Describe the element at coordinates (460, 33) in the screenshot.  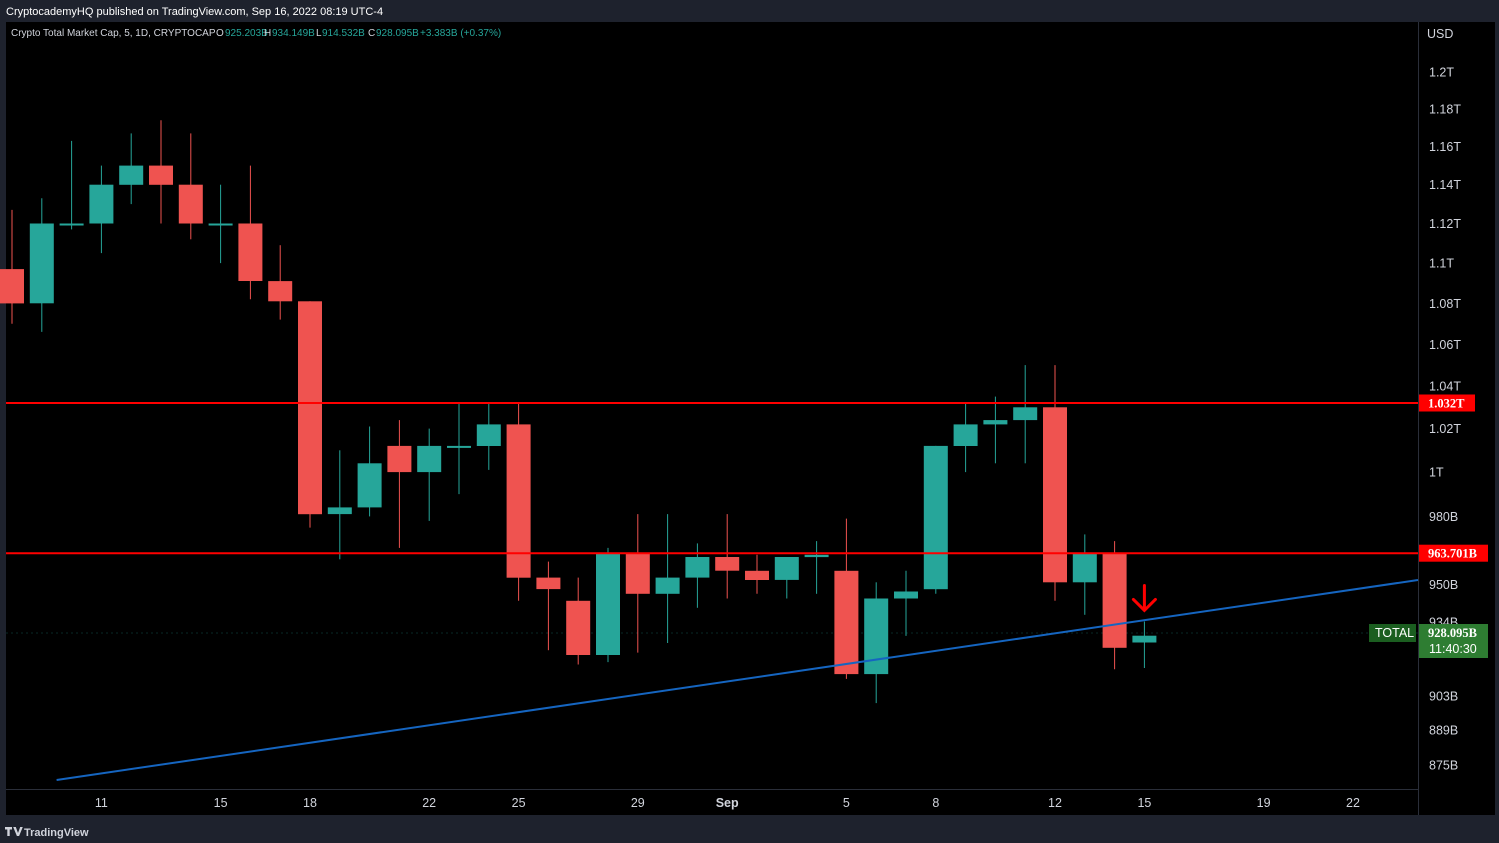
I see `legend-change: +3.383B (+0.37%)` at that location.